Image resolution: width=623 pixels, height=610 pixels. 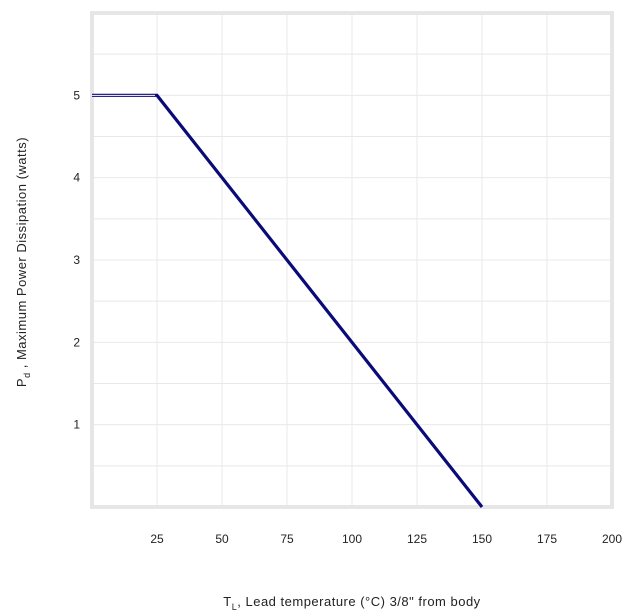 I want to click on x-tick-label: 150, so click(x=482, y=539).